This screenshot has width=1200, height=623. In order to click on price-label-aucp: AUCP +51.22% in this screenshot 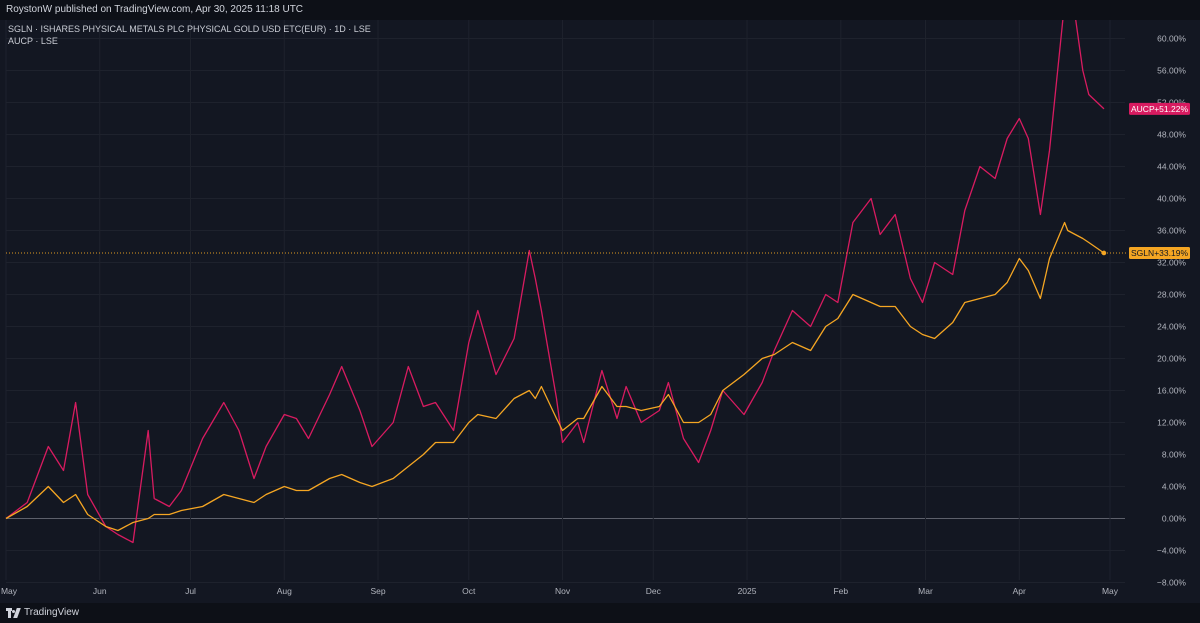, I will do `click(1159, 108)`.